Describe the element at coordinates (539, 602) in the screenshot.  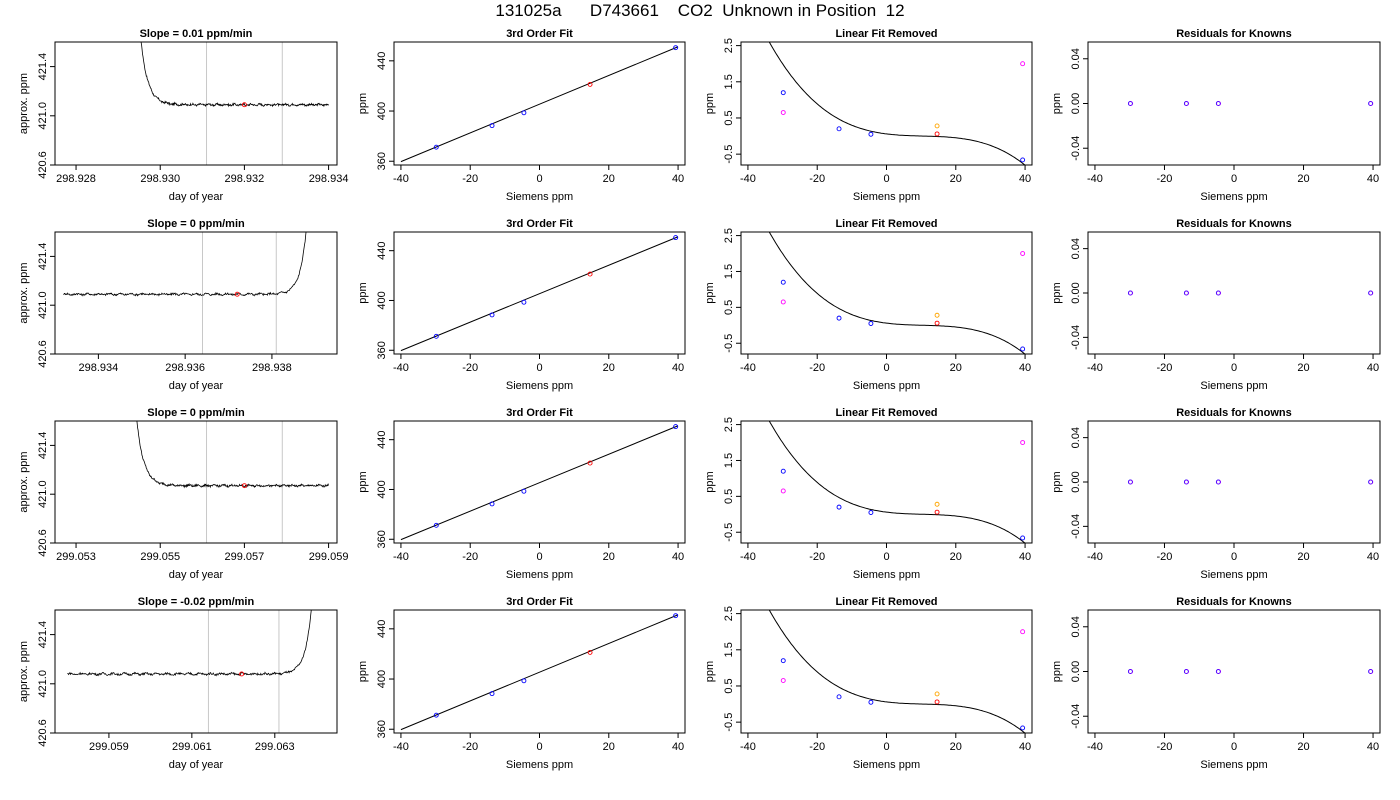
I see `panel-title: 3rd Order Fit` at that location.